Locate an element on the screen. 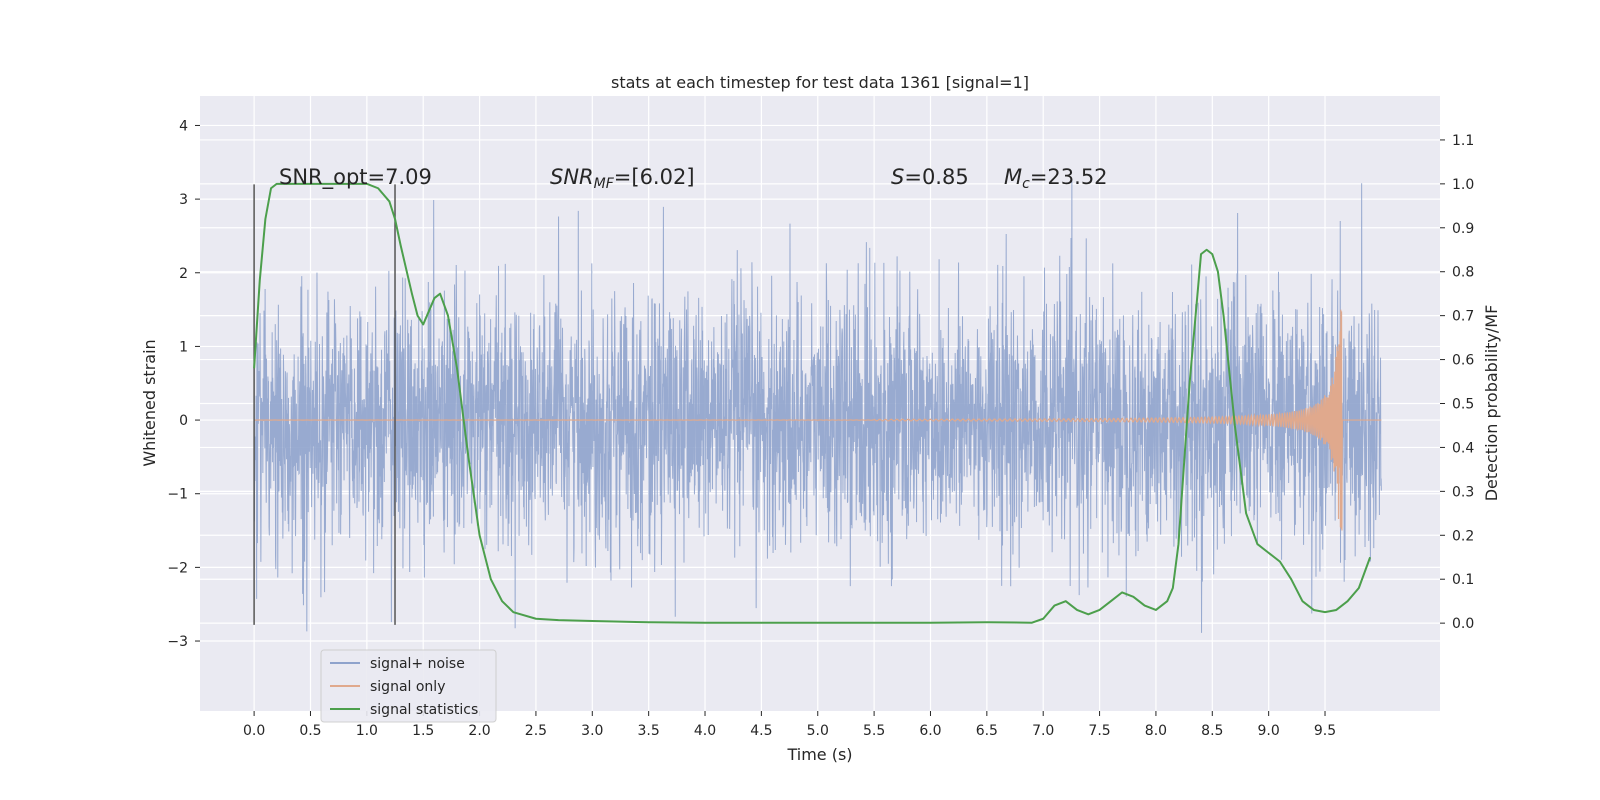 The width and height of the screenshot is (1600, 800). y-axis-left-ticks: −3 −2 −1 0 1 2 3 4 is located at coordinates (183, 384).